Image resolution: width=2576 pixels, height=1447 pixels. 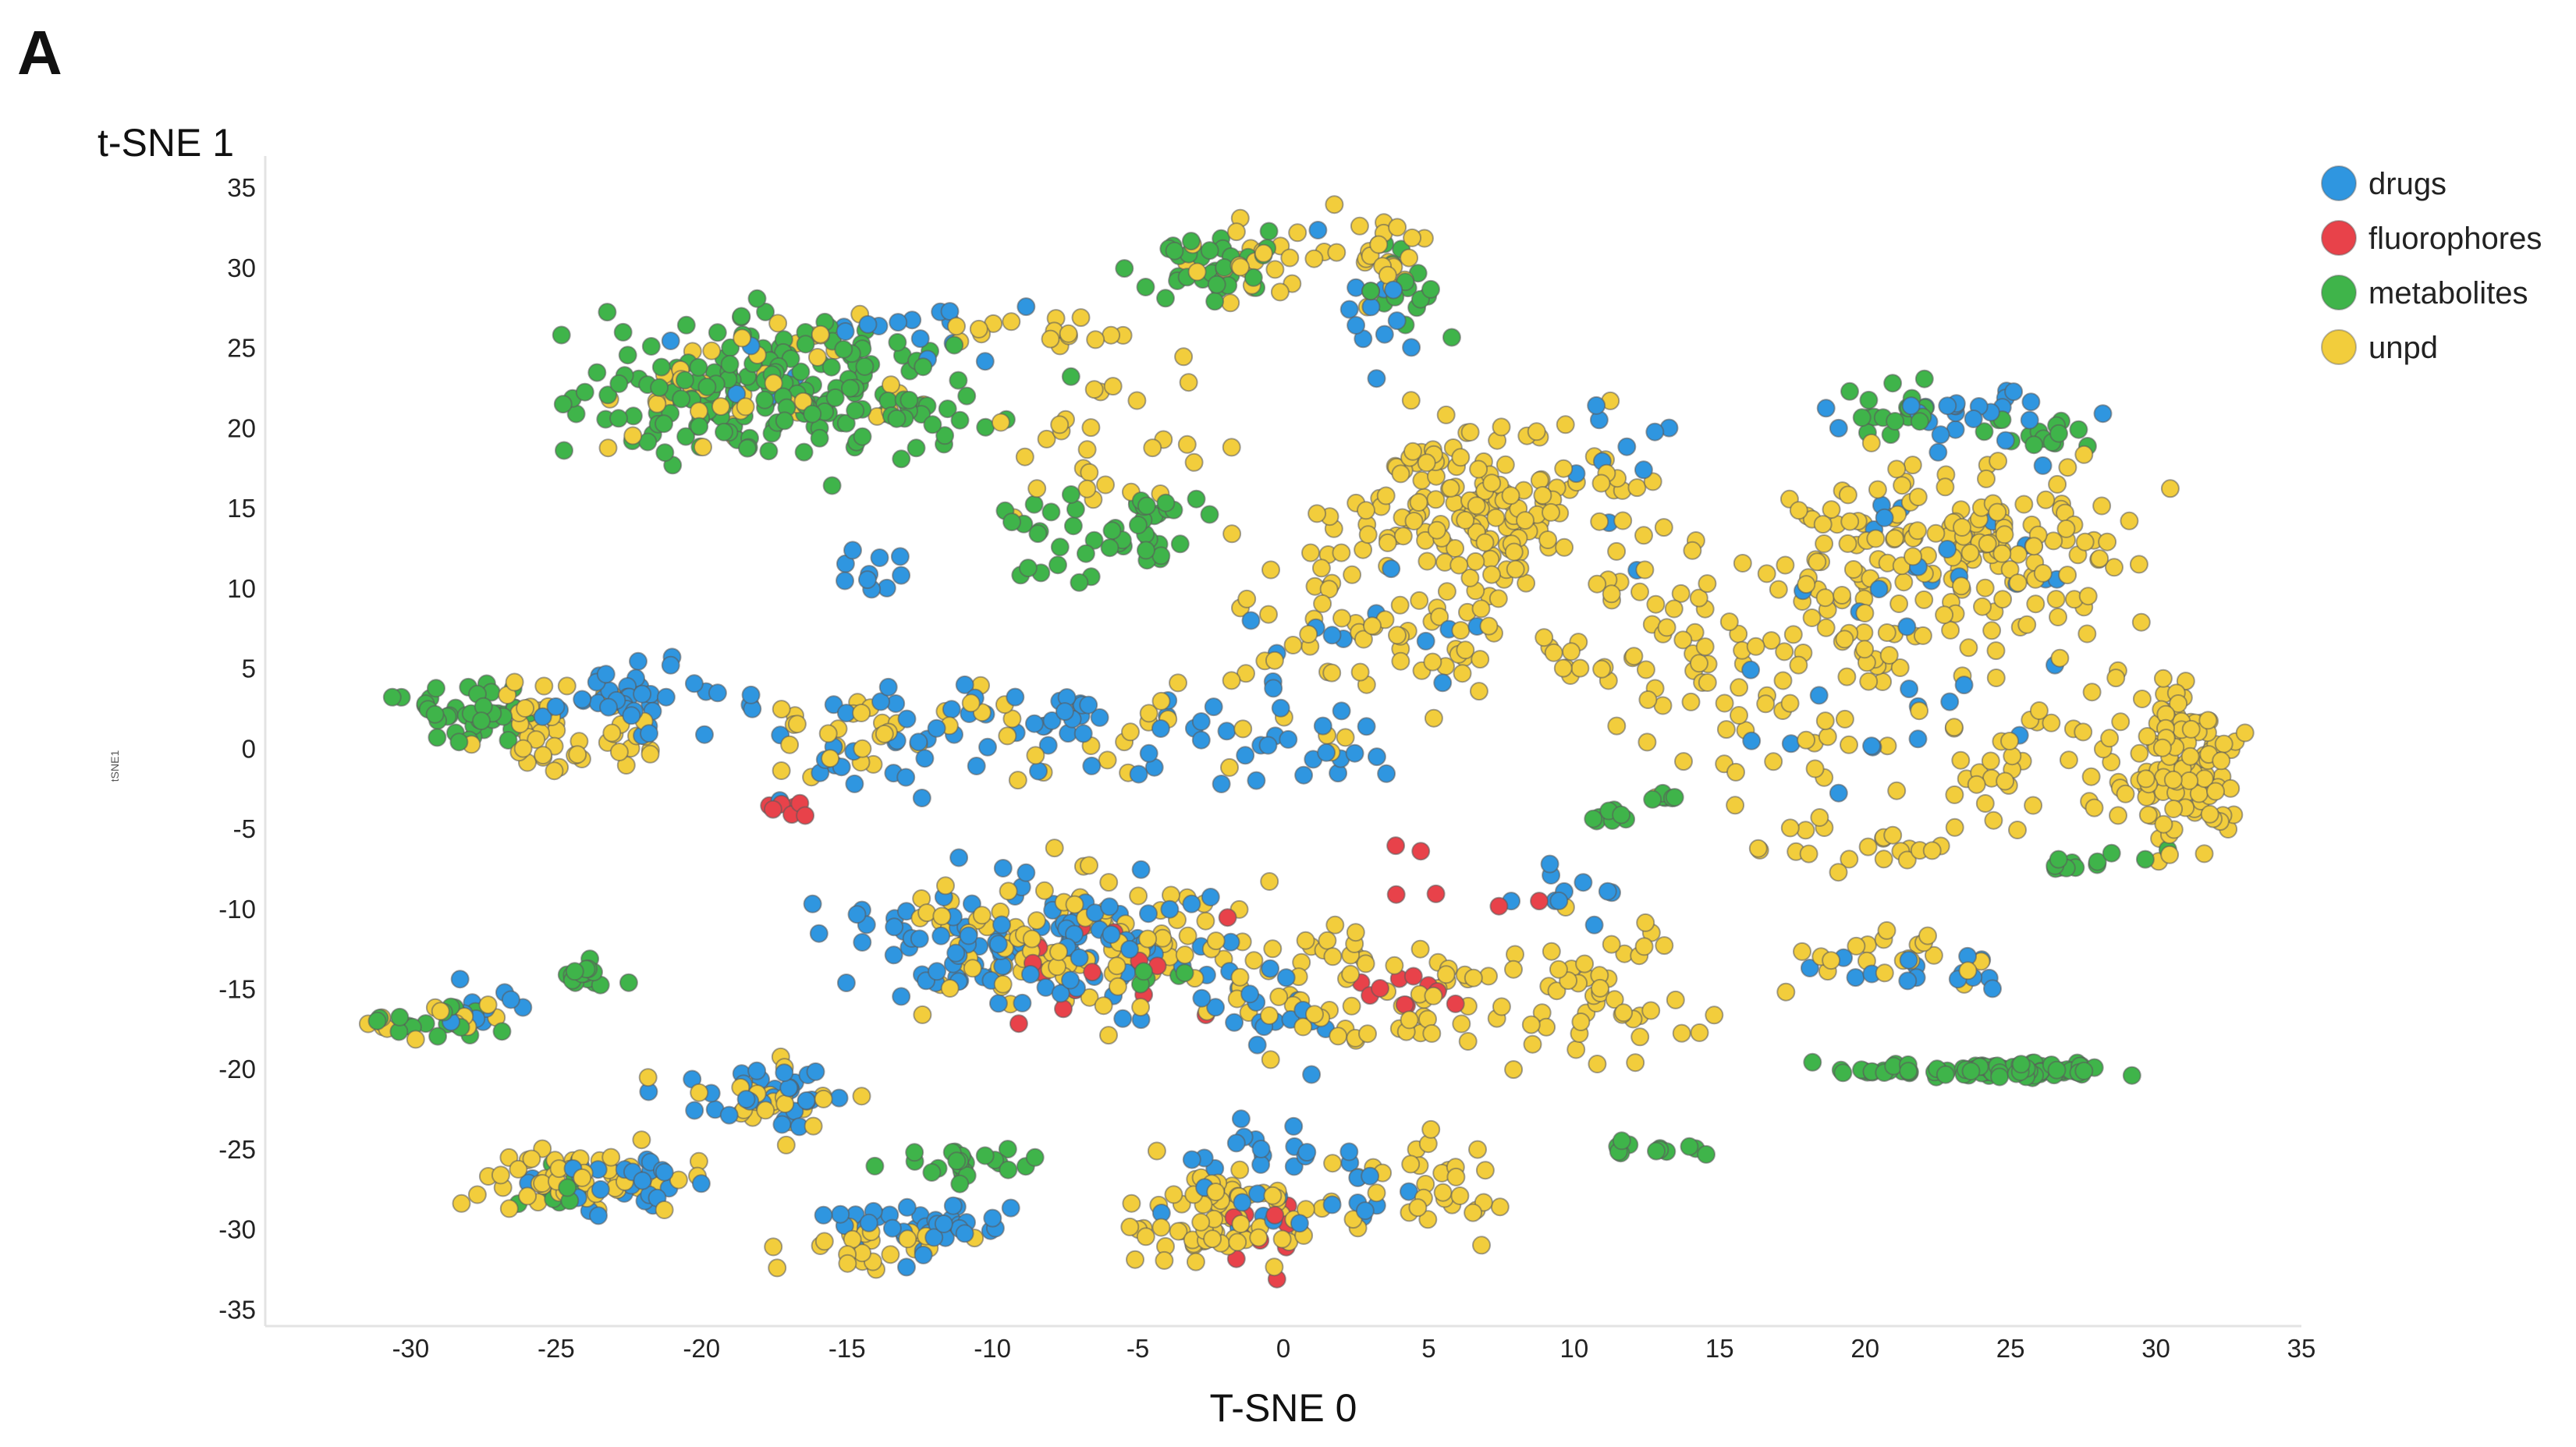 What do you see at coordinates (241, 268) in the screenshot?
I see `y-tick-label: 30` at bounding box center [241, 268].